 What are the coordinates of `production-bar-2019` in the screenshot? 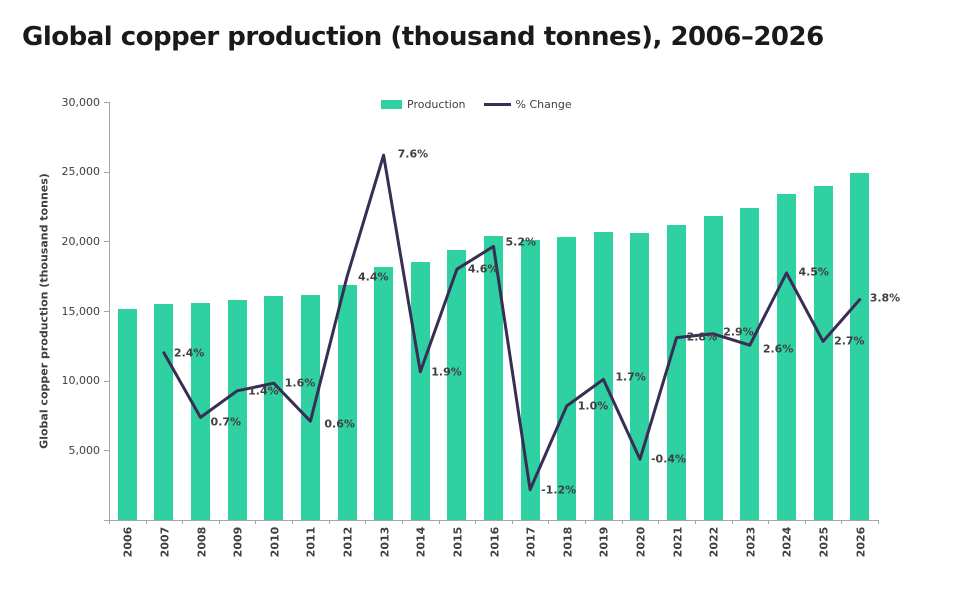 It's located at (603, 375).